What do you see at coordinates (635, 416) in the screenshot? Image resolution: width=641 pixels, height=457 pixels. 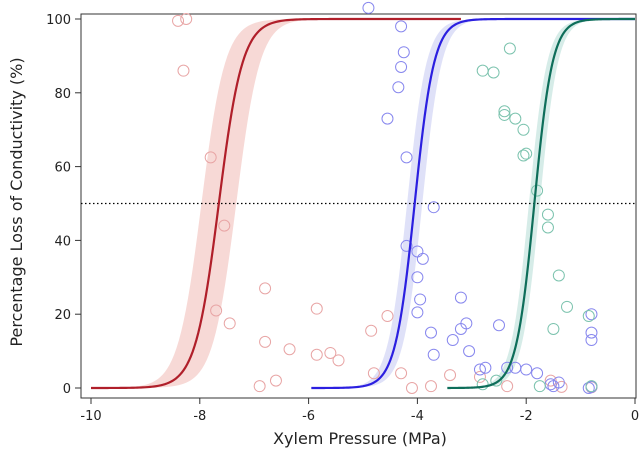 I see `x-tick-label: 0` at bounding box center [635, 416].